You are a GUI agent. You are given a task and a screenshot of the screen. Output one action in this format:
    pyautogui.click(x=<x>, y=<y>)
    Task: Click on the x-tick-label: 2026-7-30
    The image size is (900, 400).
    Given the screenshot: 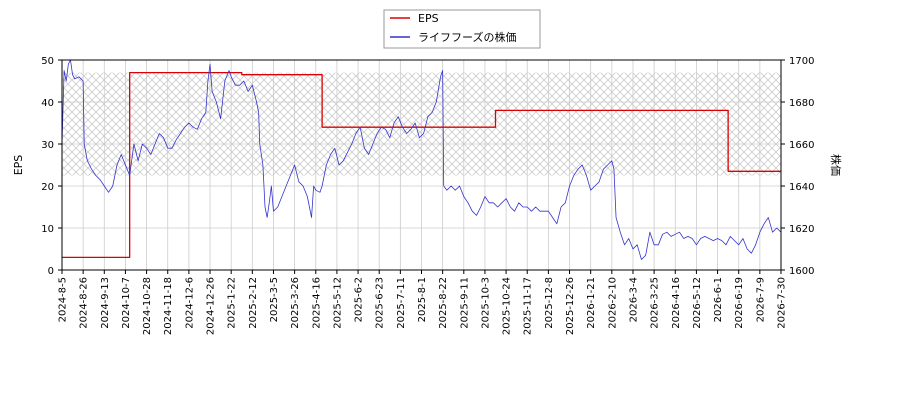 What is the action you would take?
    pyautogui.click(x=782, y=303)
    